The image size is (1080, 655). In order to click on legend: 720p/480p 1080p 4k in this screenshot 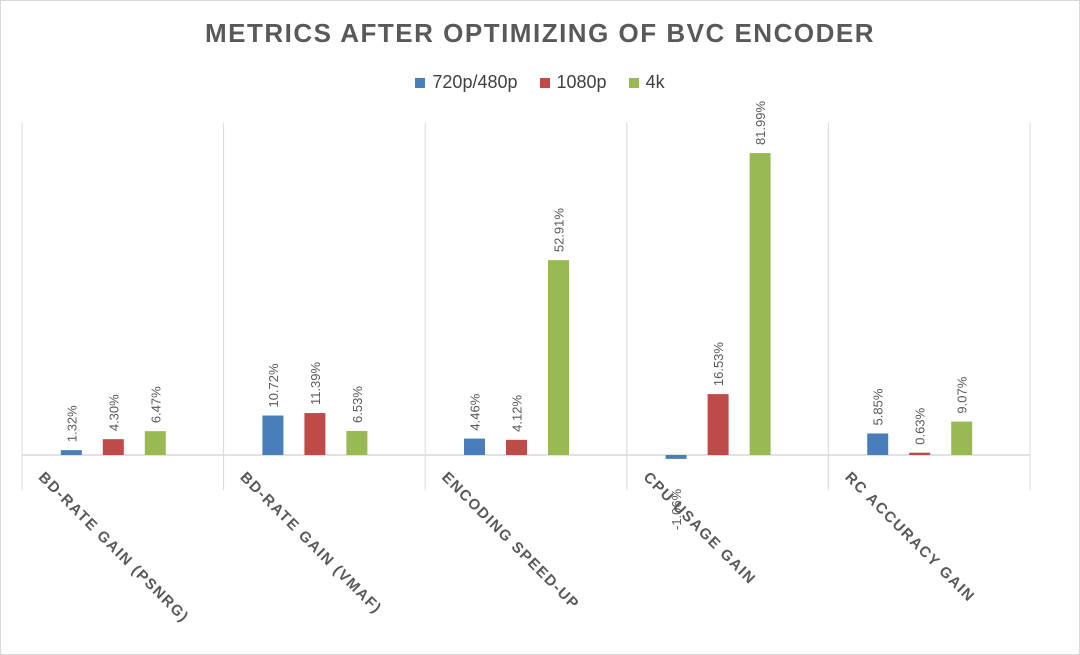, I will do `click(540, 82)`.